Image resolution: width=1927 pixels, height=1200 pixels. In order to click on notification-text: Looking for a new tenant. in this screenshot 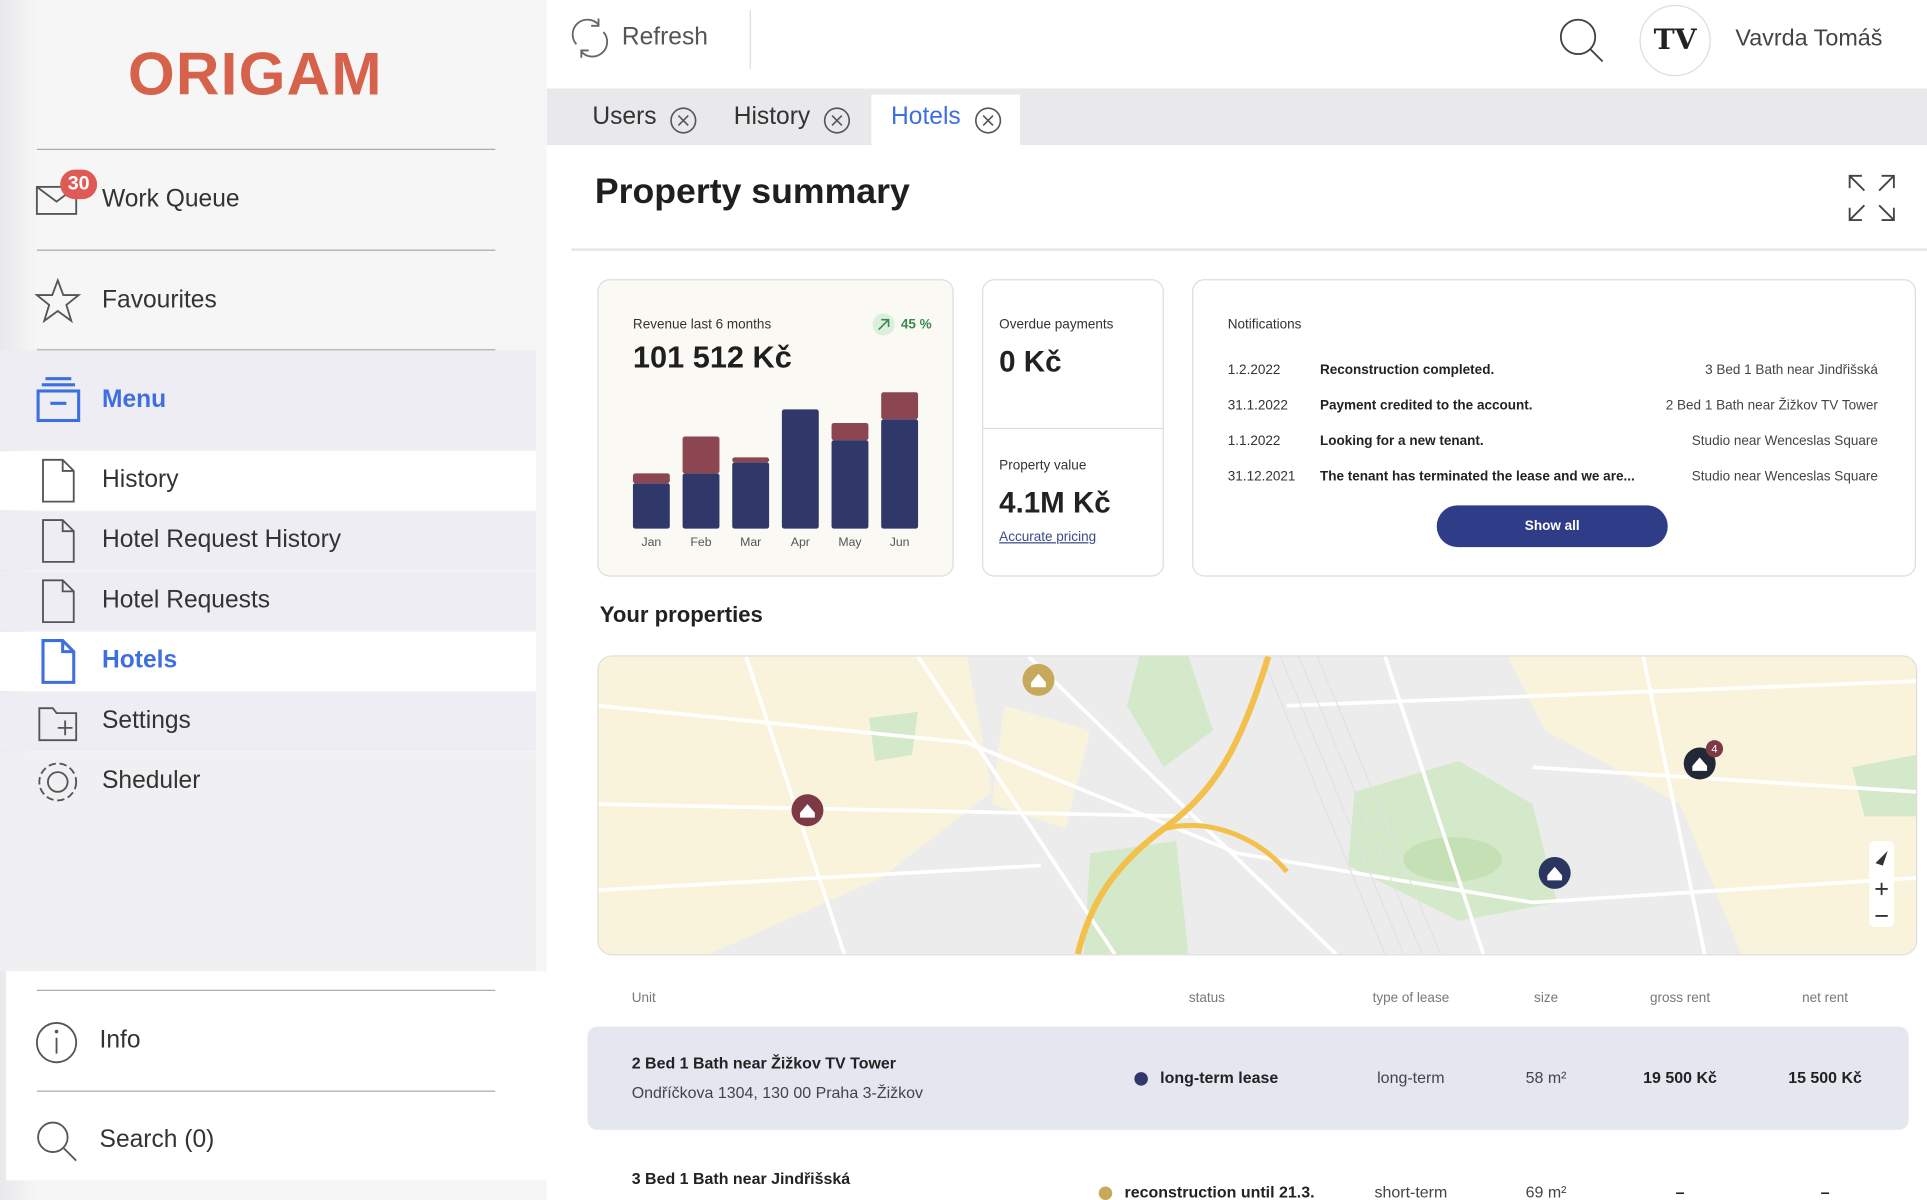, I will do `click(1401, 441)`.